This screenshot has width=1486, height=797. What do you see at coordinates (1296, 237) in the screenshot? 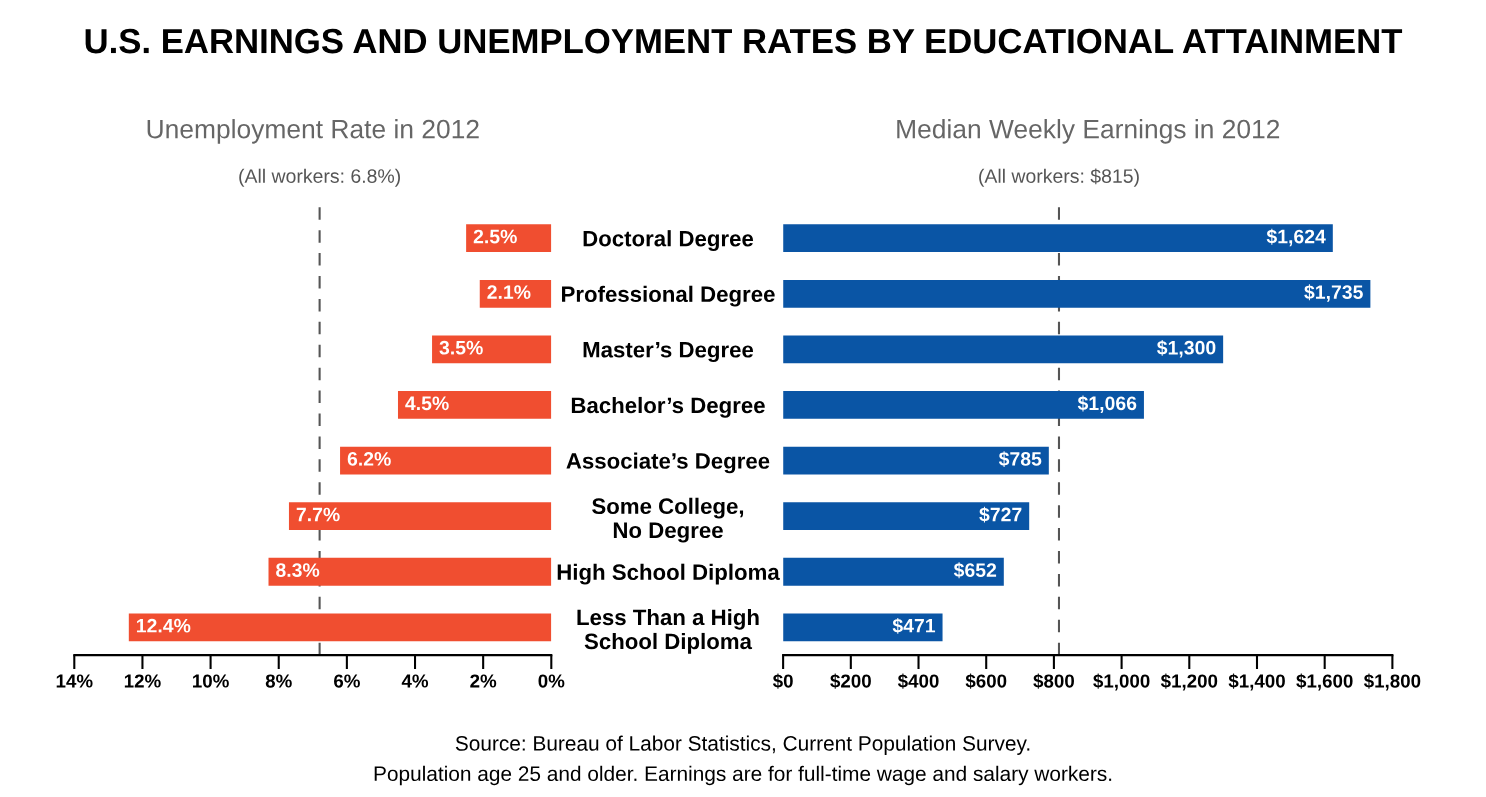
I see `data-label: $1,624` at bounding box center [1296, 237].